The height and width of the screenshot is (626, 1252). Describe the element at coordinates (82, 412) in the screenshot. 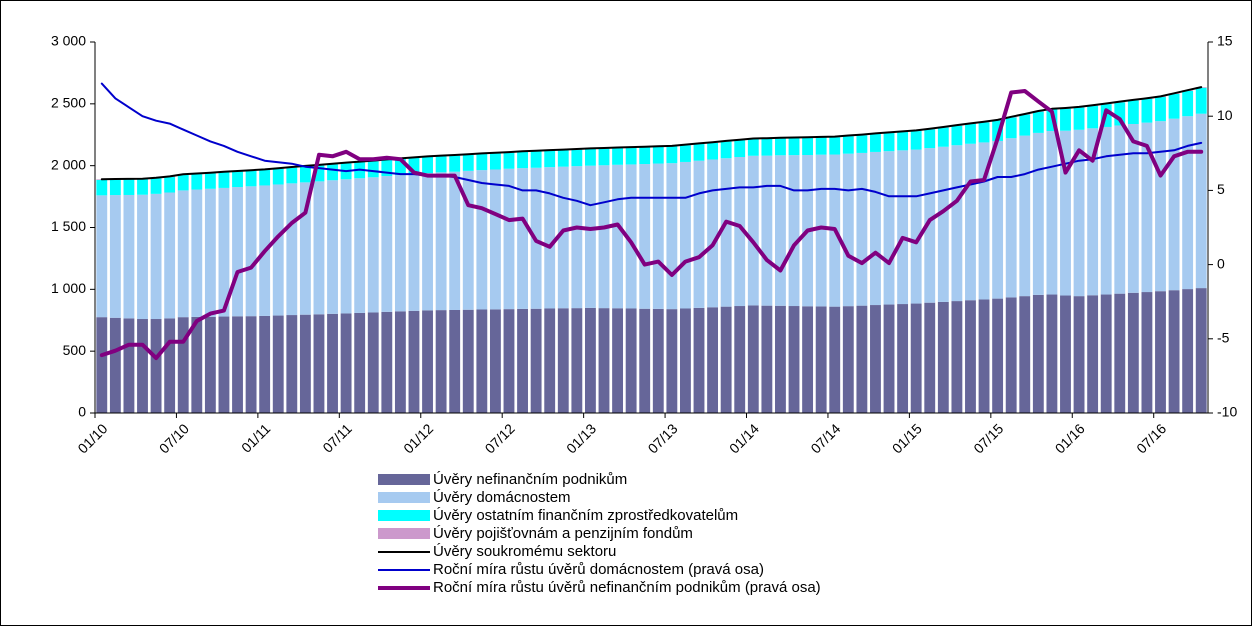

I see `y-tick-label: 0` at that location.